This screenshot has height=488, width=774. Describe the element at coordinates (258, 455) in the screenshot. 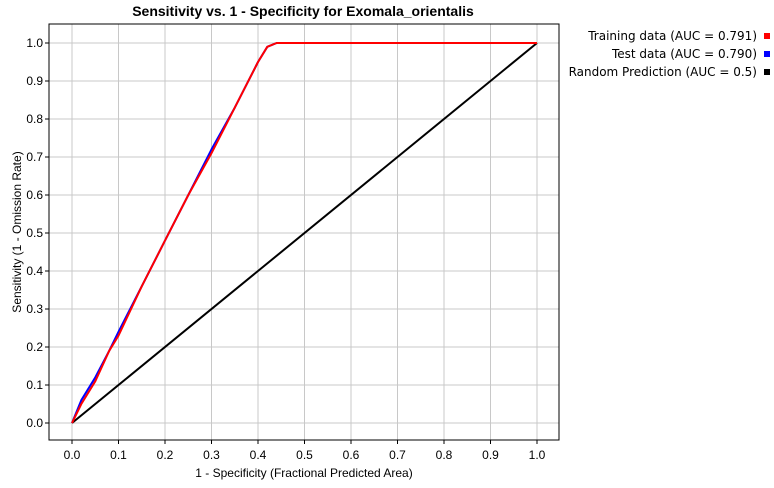

I see `x-tick-label: 0.4` at that location.